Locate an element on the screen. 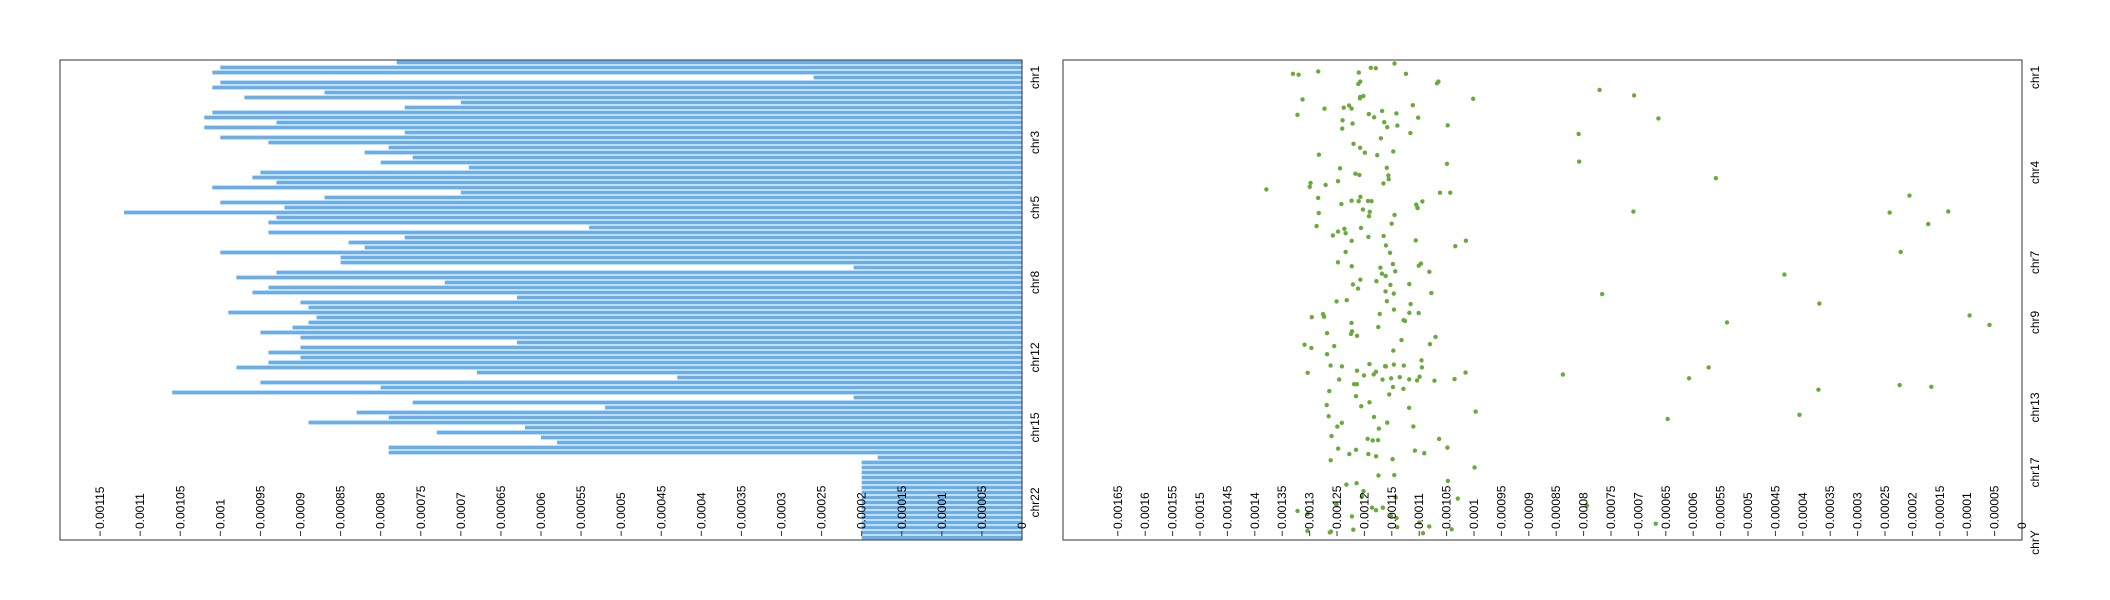 Image resolution: width=2110 pixels, height=600 pixels. scatter-chart-tick-label: 0.0002 is located at coordinates (1912, 510).